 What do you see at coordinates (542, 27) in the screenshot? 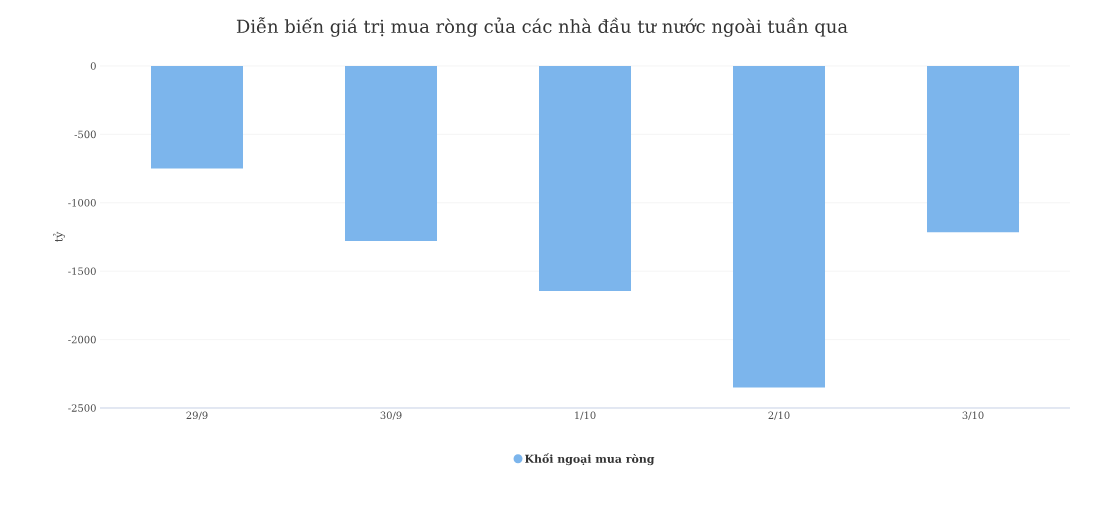
I see `chart-title: Diễn biến giá trị mua ròng của các nhà đầu tư nước ngoài tuần qua` at bounding box center [542, 27].